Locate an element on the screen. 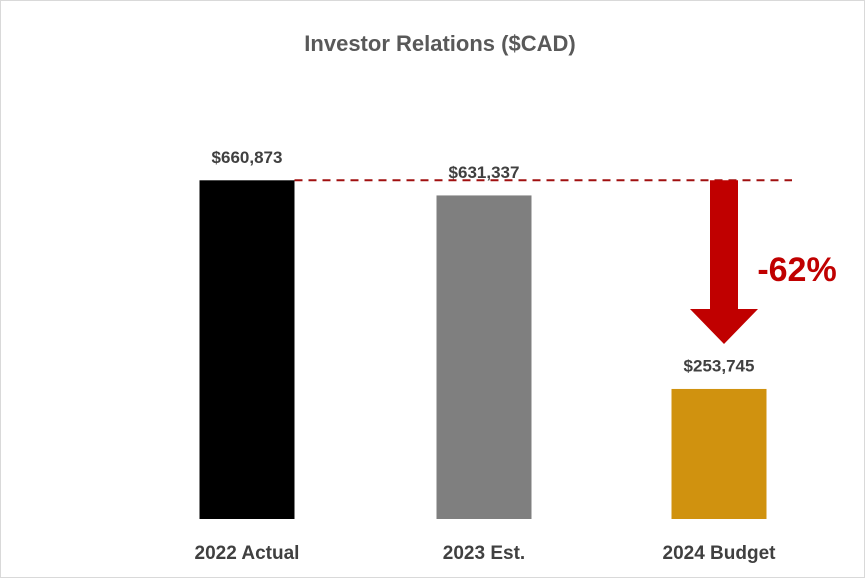  chart-title: Investor Relations ($CAD) is located at coordinates (439, 43).